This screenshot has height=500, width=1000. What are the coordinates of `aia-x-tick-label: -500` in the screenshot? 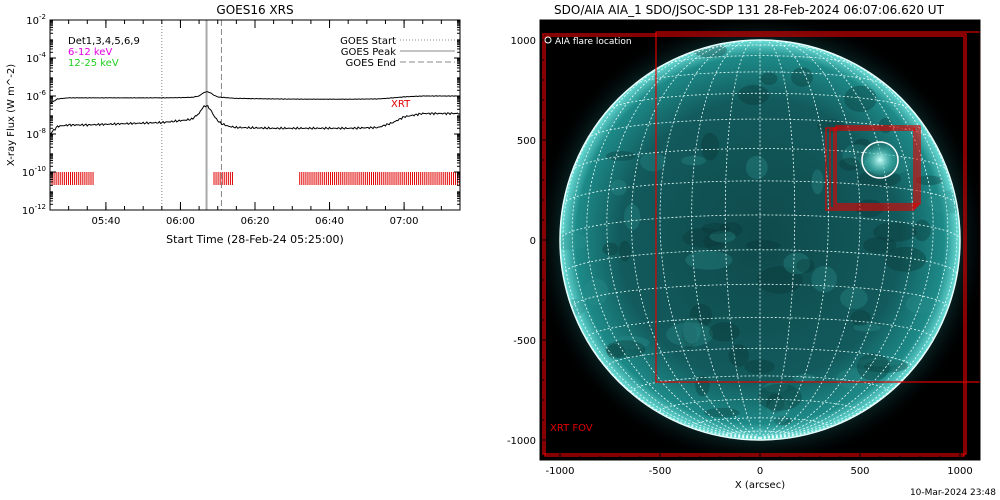 It's located at (660, 471).